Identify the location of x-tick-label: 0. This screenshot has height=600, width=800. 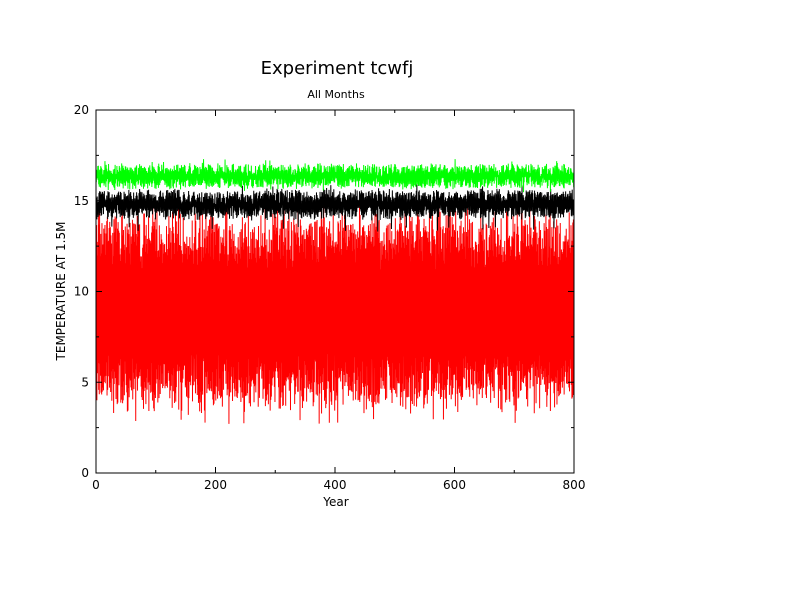
(96, 485).